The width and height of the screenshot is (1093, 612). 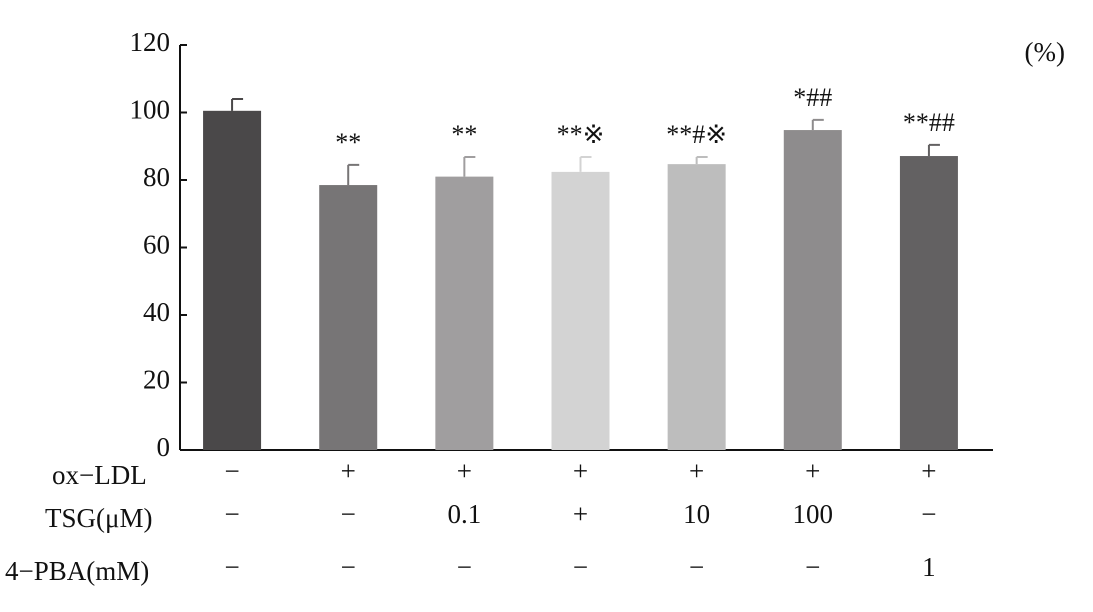 What do you see at coordinates (1045, 52) in the screenshot?
I see `unit-label: (%)` at bounding box center [1045, 52].